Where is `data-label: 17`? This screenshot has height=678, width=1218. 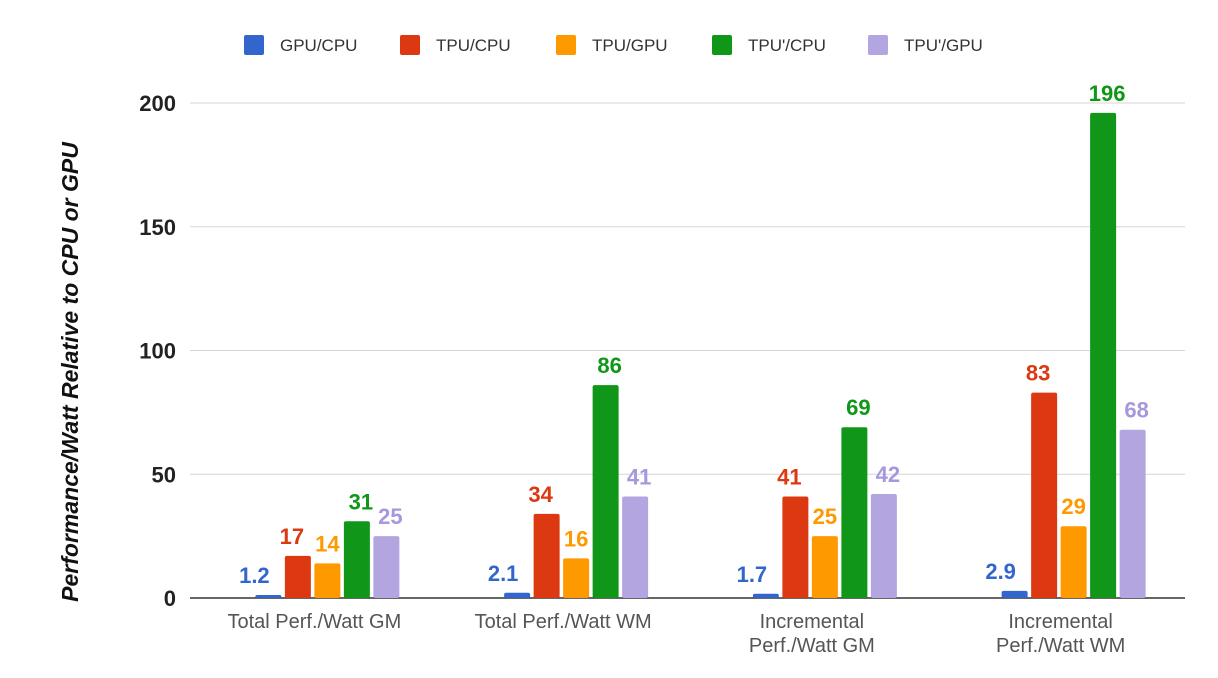
data-label: 17 is located at coordinates (292, 536).